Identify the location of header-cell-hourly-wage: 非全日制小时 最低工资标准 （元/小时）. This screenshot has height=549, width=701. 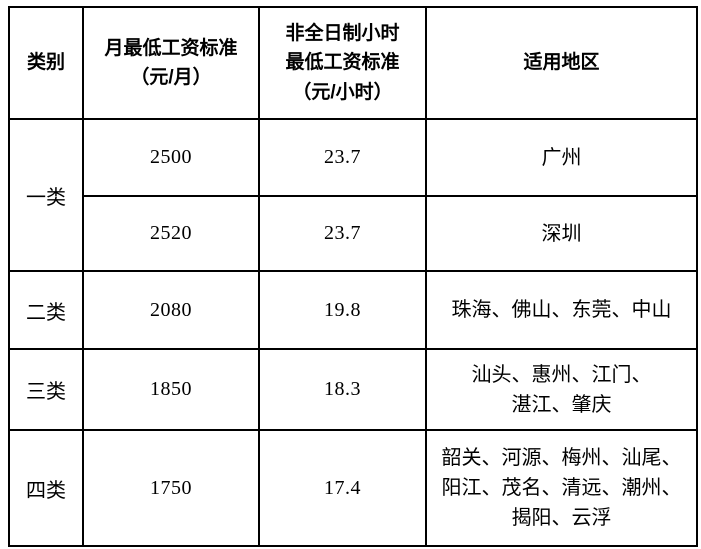
(342, 63).